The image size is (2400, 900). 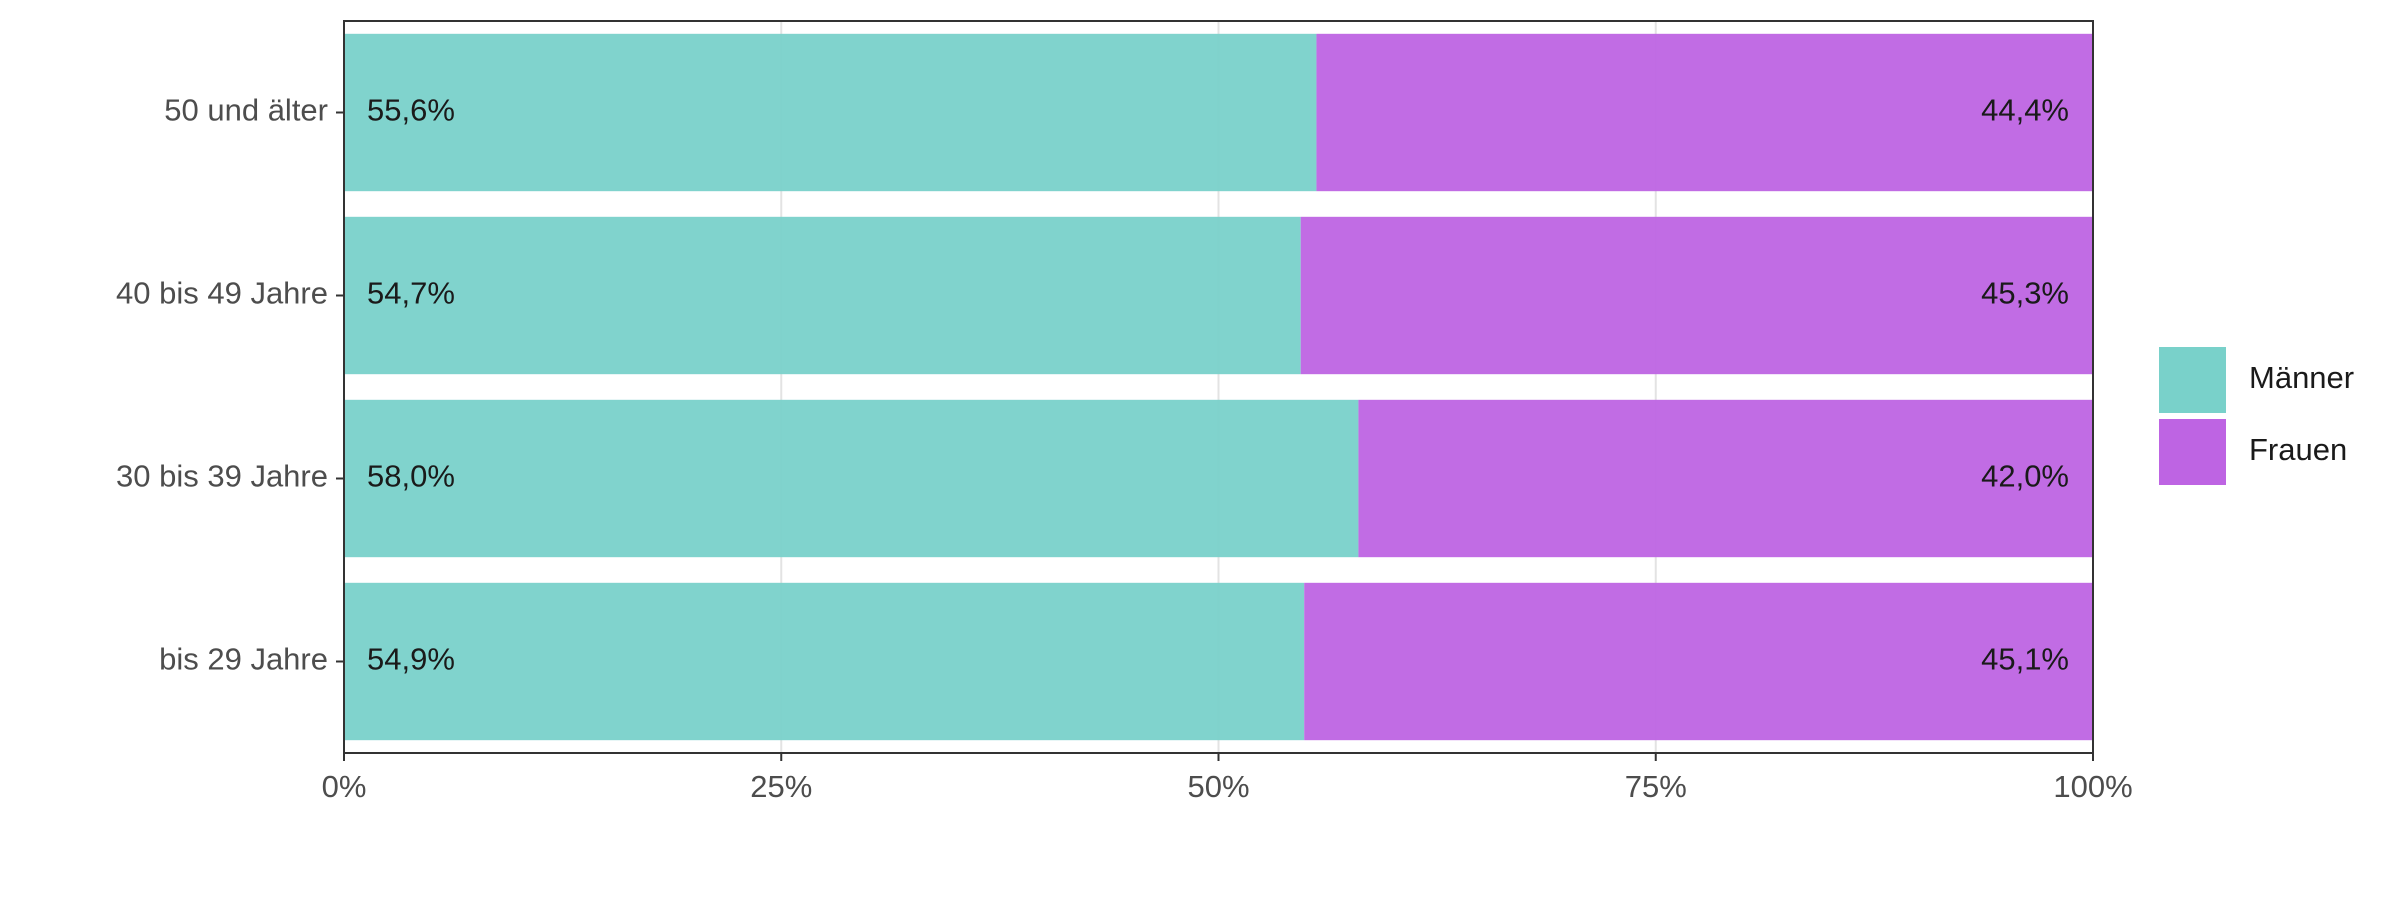 What do you see at coordinates (2025, 476) in the screenshot?
I see `value-label: 42,0%` at bounding box center [2025, 476].